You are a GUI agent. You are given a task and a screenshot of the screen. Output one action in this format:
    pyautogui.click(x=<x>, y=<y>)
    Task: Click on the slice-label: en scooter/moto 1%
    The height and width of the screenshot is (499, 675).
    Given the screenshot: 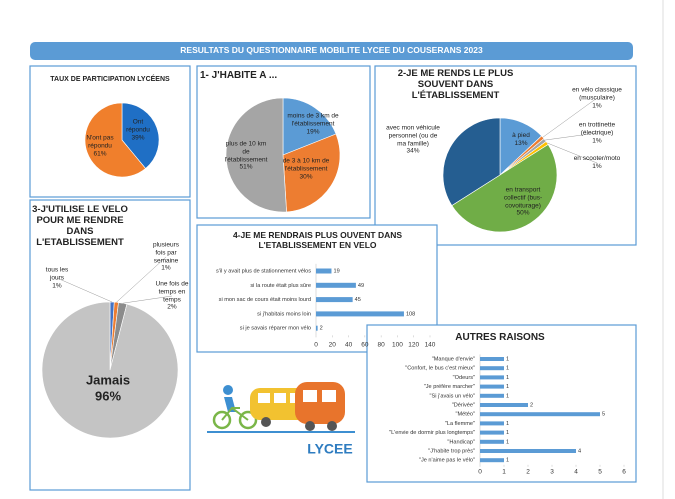 What is the action you would take?
    pyautogui.click(x=597, y=163)
    